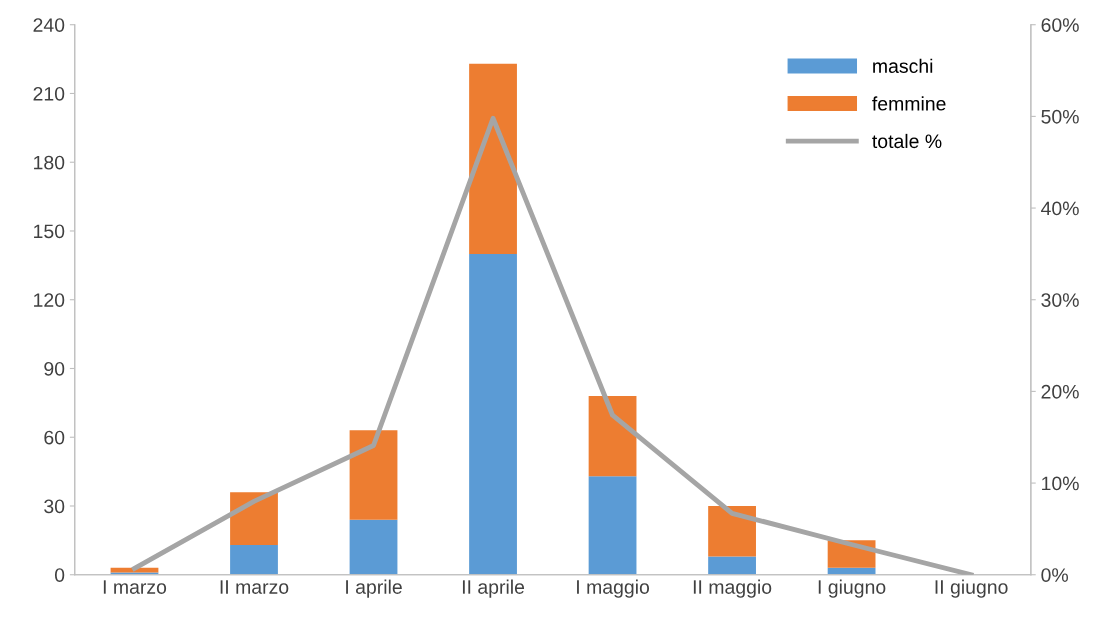  What do you see at coordinates (49, 25) in the screenshot?
I see `y-tick-label: 240` at bounding box center [49, 25].